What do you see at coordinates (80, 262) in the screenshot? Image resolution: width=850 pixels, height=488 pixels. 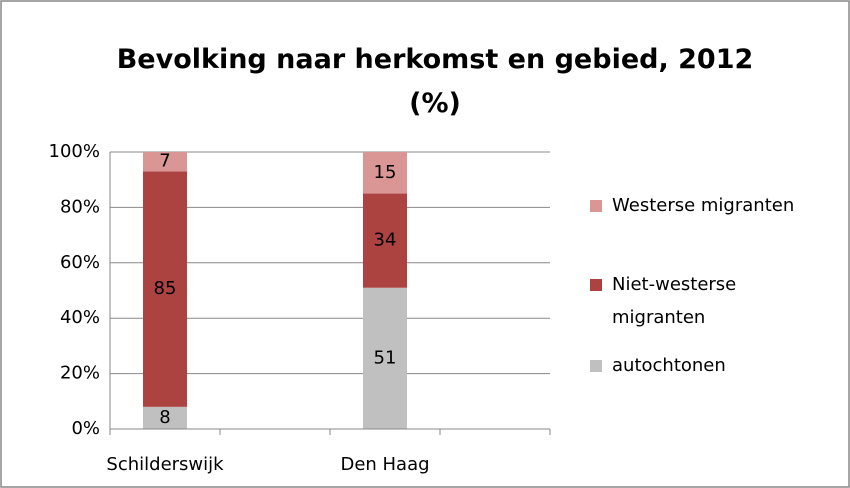 I see `y-tick-label: 60%` at bounding box center [80, 262].